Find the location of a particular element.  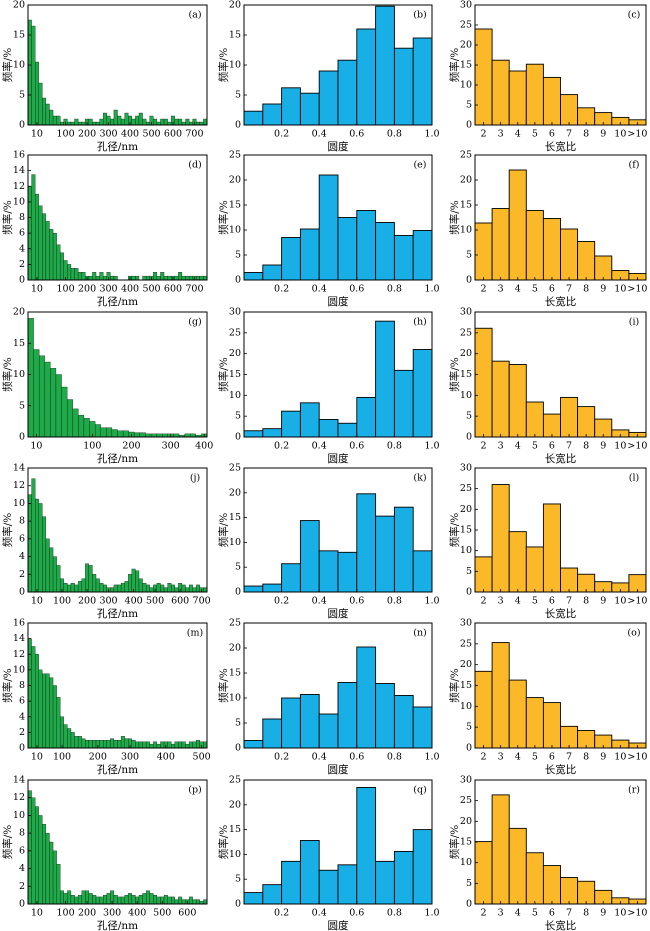

x-tick-label: 0.4 is located at coordinates (319, 601).